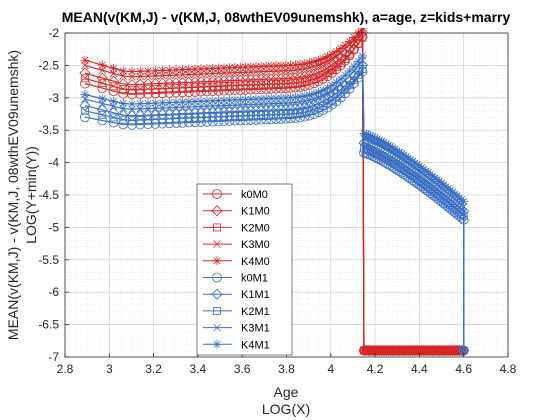 This screenshot has height=420, width=560. I want to click on legend-entry-K4M1: K4M1, so click(236, 345).